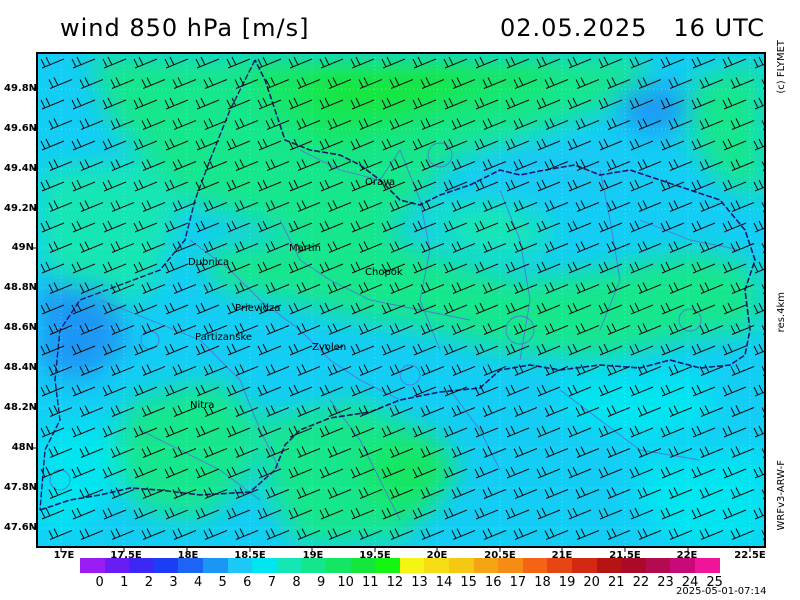 The height and width of the screenshot is (600, 800). I want to click on lon-label: 21E, so click(562, 555).